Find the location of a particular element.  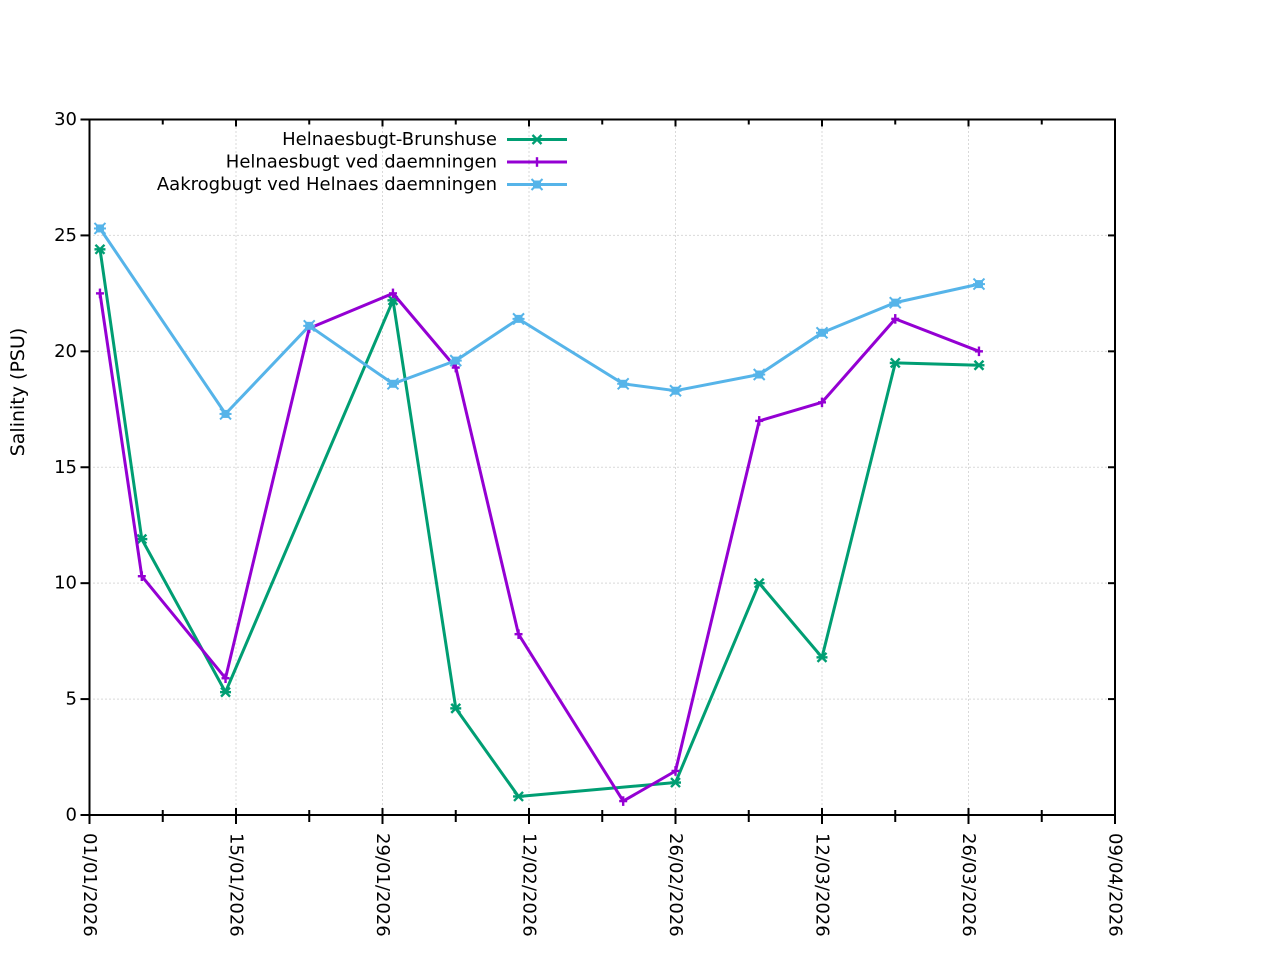

legend-item-aakrogbugt-ved-helnaes-daemningen: Aakrogbugt ved Helnaes daemningen is located at coordinates (362, 184).